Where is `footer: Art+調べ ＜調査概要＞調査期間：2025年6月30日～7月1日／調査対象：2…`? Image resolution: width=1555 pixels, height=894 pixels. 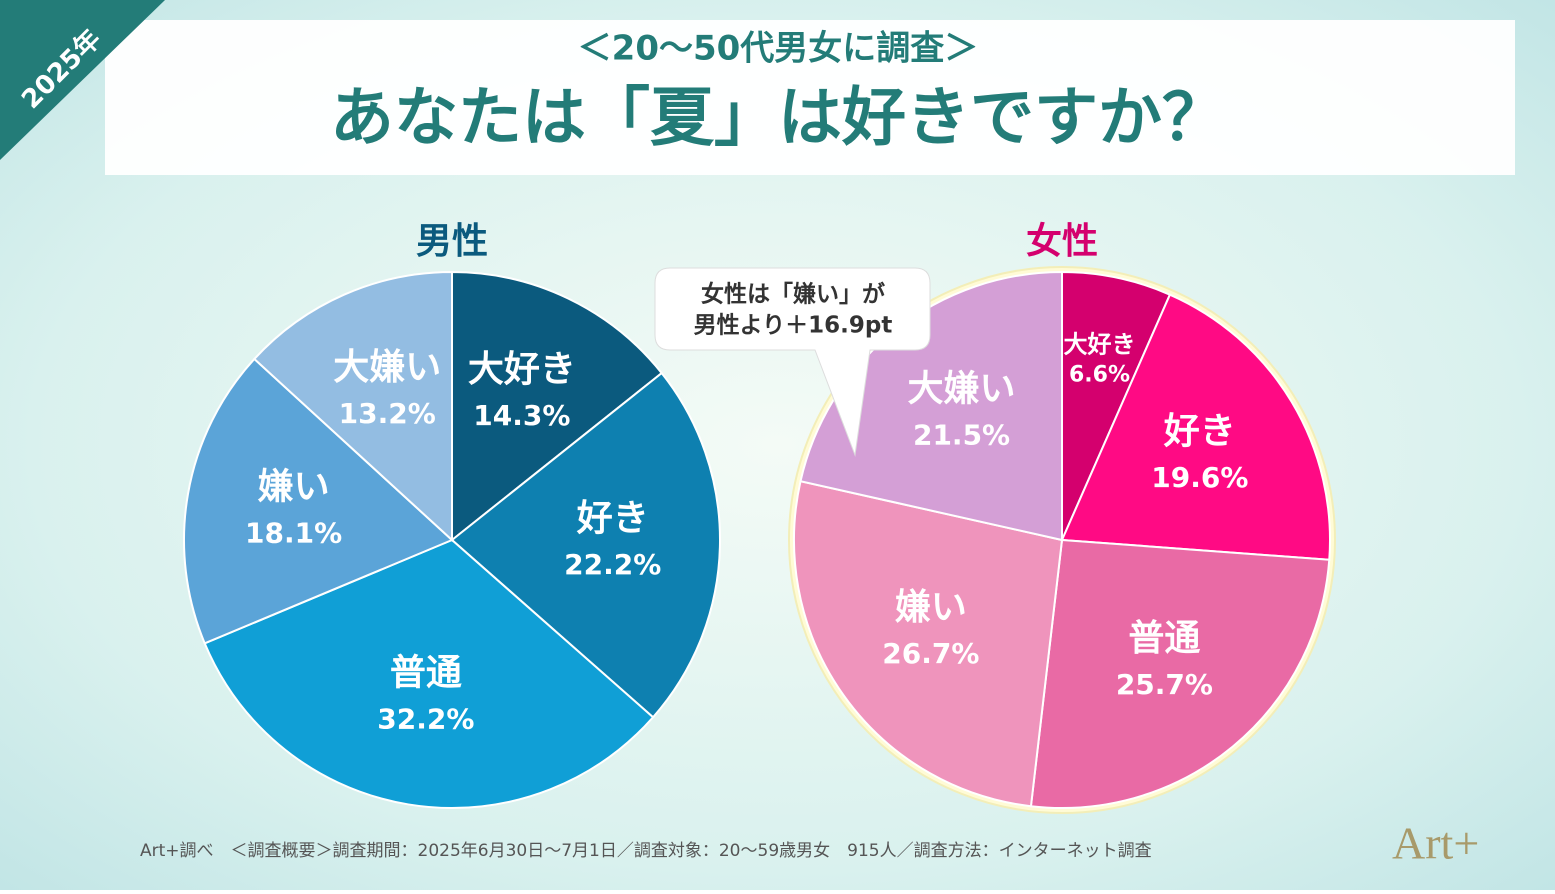
footer: Art+調べ ＜調査概要＞調査期間：2025年6月30日～7月1日／調査対象：2… is located at coordinates (646, 851).